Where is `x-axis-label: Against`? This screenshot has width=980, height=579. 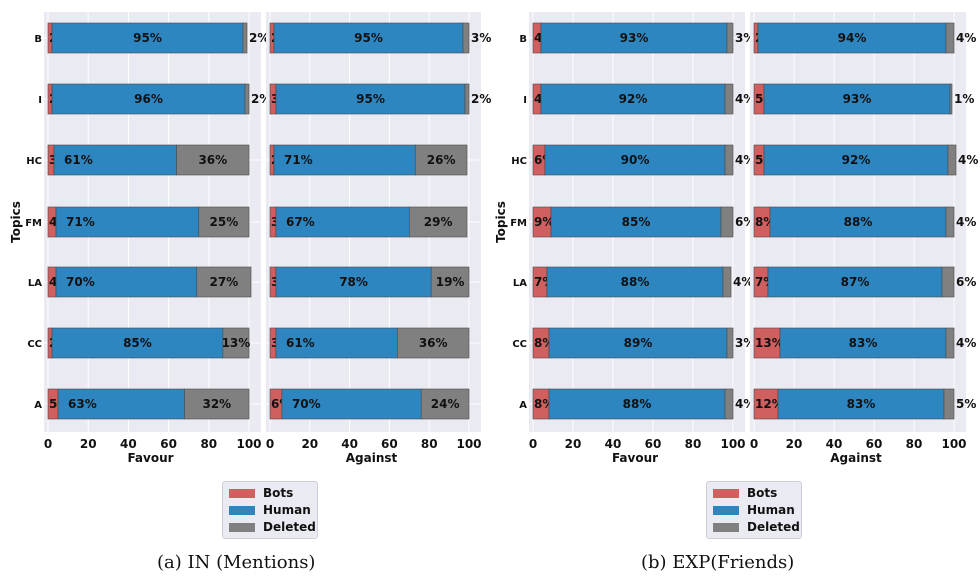 x-axis-label: Against is located at coordinates (372, 458).